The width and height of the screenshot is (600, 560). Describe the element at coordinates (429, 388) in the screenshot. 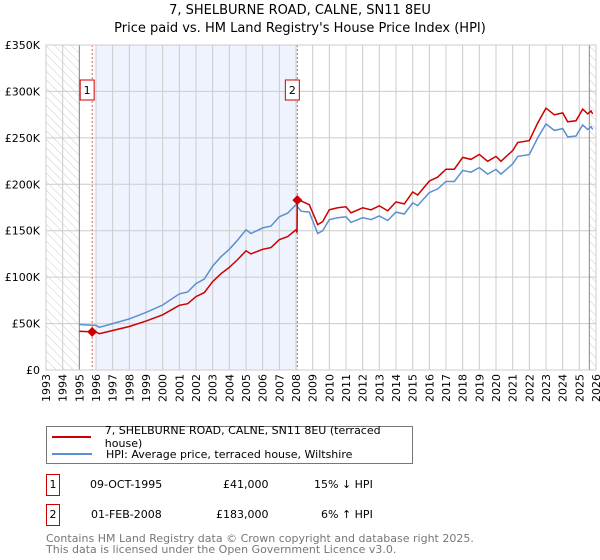

I see `x-tick-label: 2016` at that location.